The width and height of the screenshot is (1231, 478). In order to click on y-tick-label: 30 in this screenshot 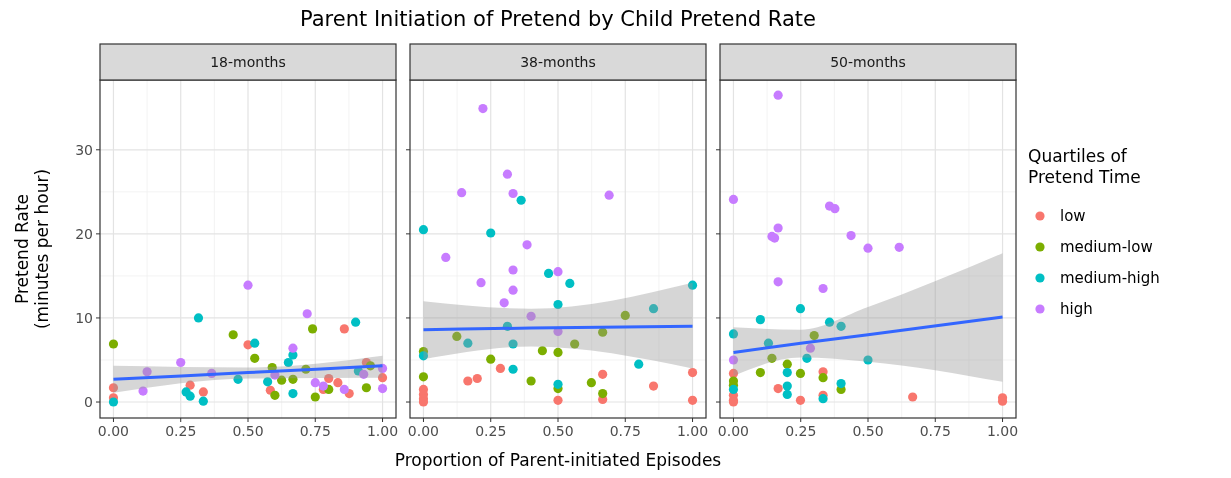, I will do `click(84, 149)`.